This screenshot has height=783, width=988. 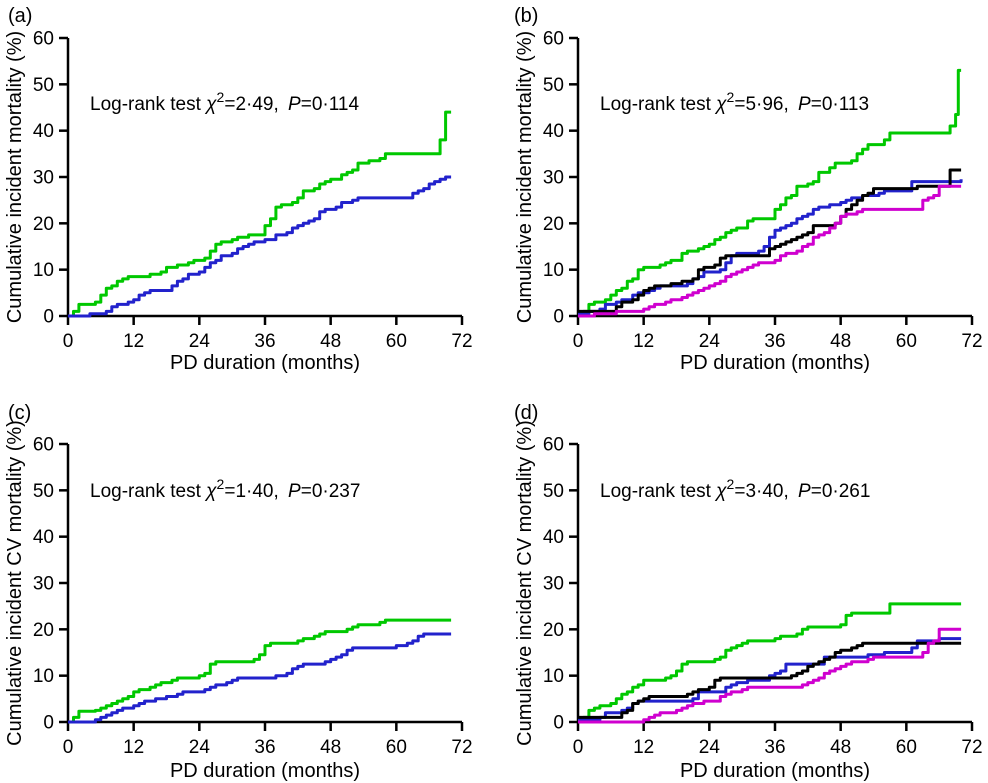 What do you see at coordinates (15, 177) in the screenshot?
I see `y-axis-title: Cumulative incident mortality (%)` at bounding box center [15, 177].